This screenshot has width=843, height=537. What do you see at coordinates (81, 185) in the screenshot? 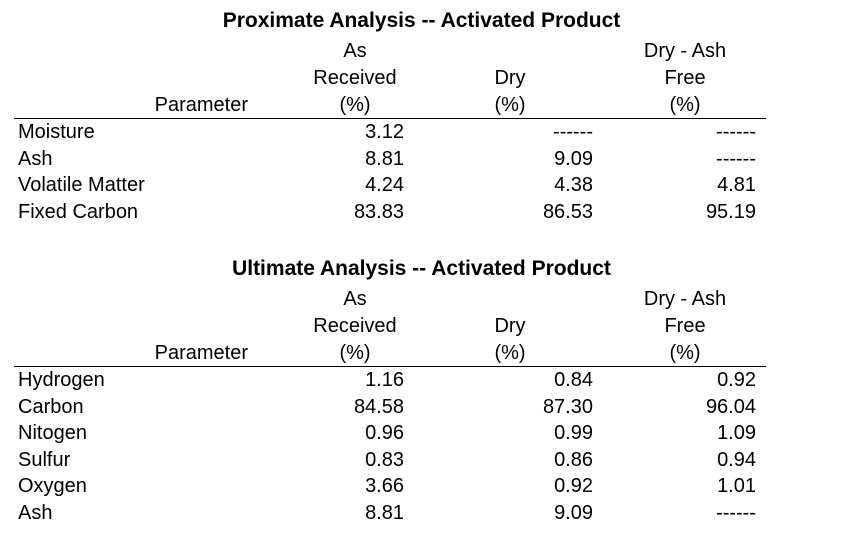
I see `row-label: Volatile Matter` at bounding box center [81, 185].